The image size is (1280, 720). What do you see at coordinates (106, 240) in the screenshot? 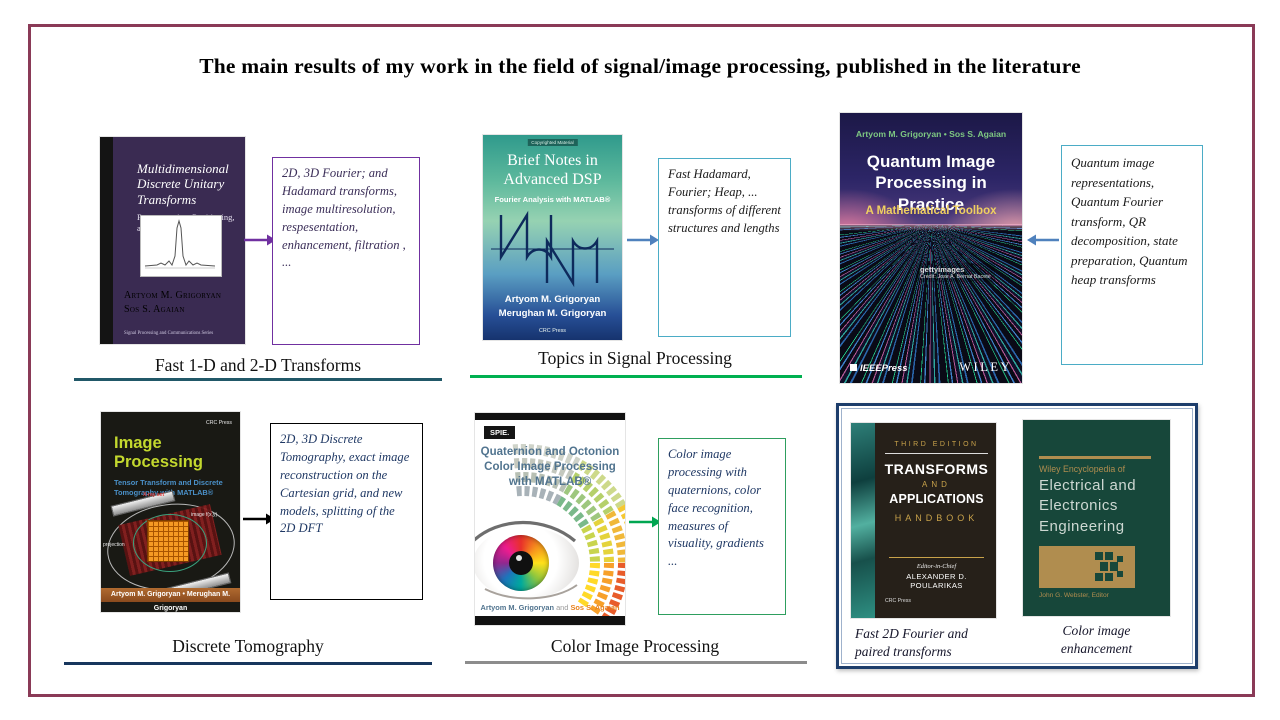
I see `book1-spine` at bounding box center [106, 240].